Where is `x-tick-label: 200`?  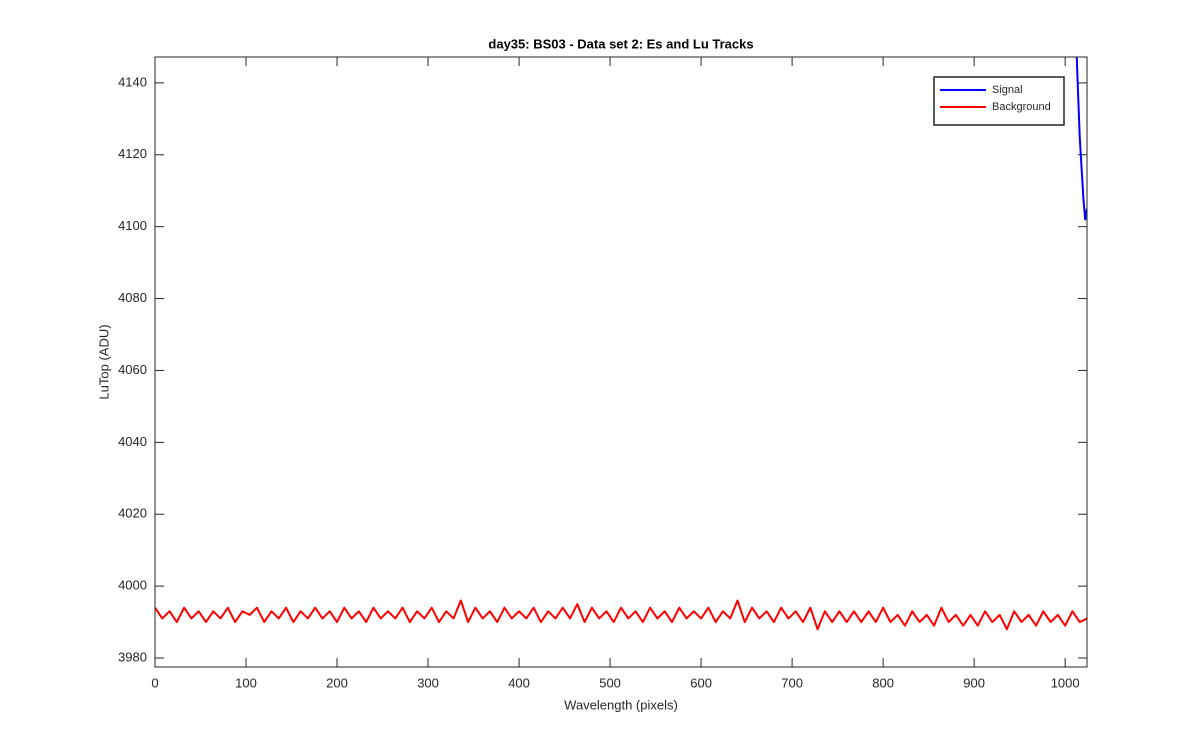
x-tick-label: 200 is located at coordinates (337, 682).